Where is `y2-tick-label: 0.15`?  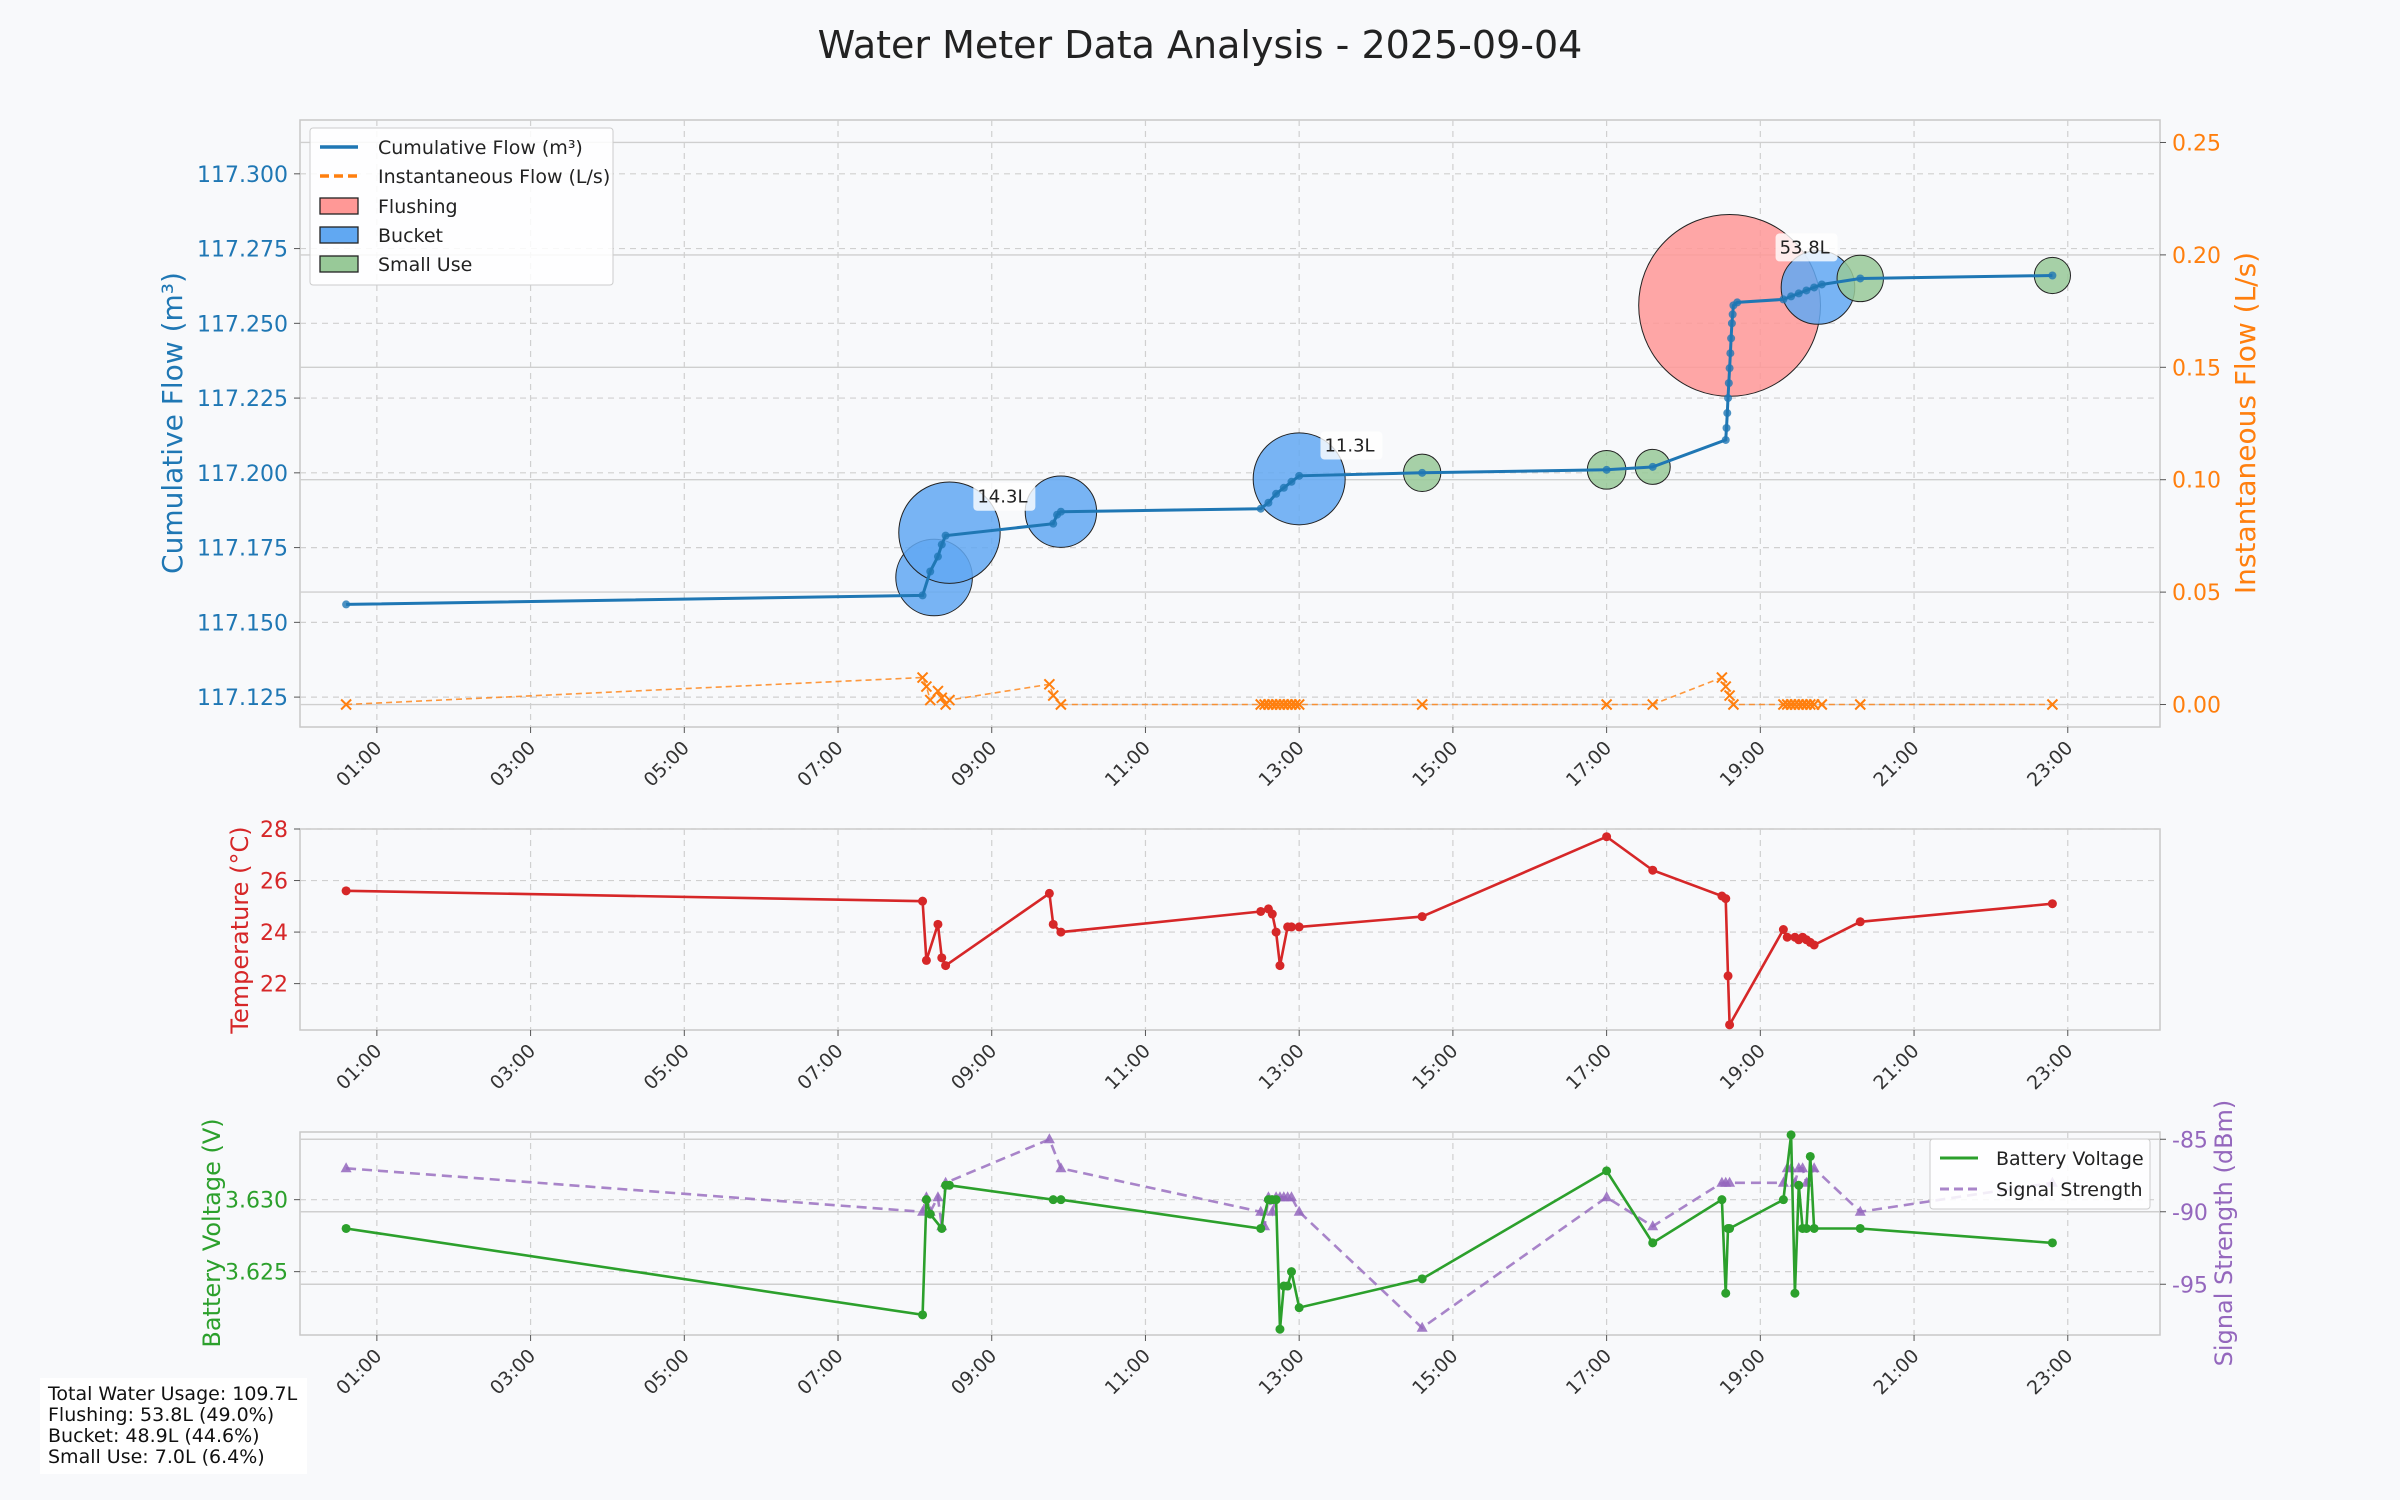 y2-tick-label: 0.15 is located at coordinates (2196, 368).